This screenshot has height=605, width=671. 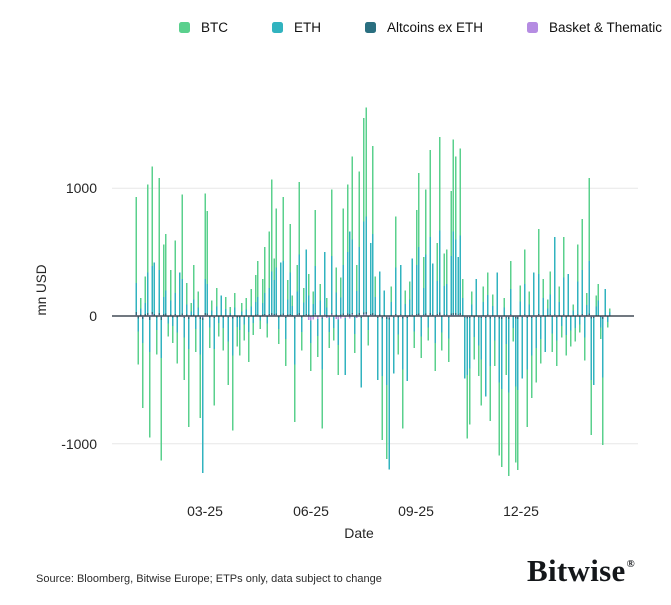 I want to click on registered-trademark-symbol: ®, so click(x=631, y=564).